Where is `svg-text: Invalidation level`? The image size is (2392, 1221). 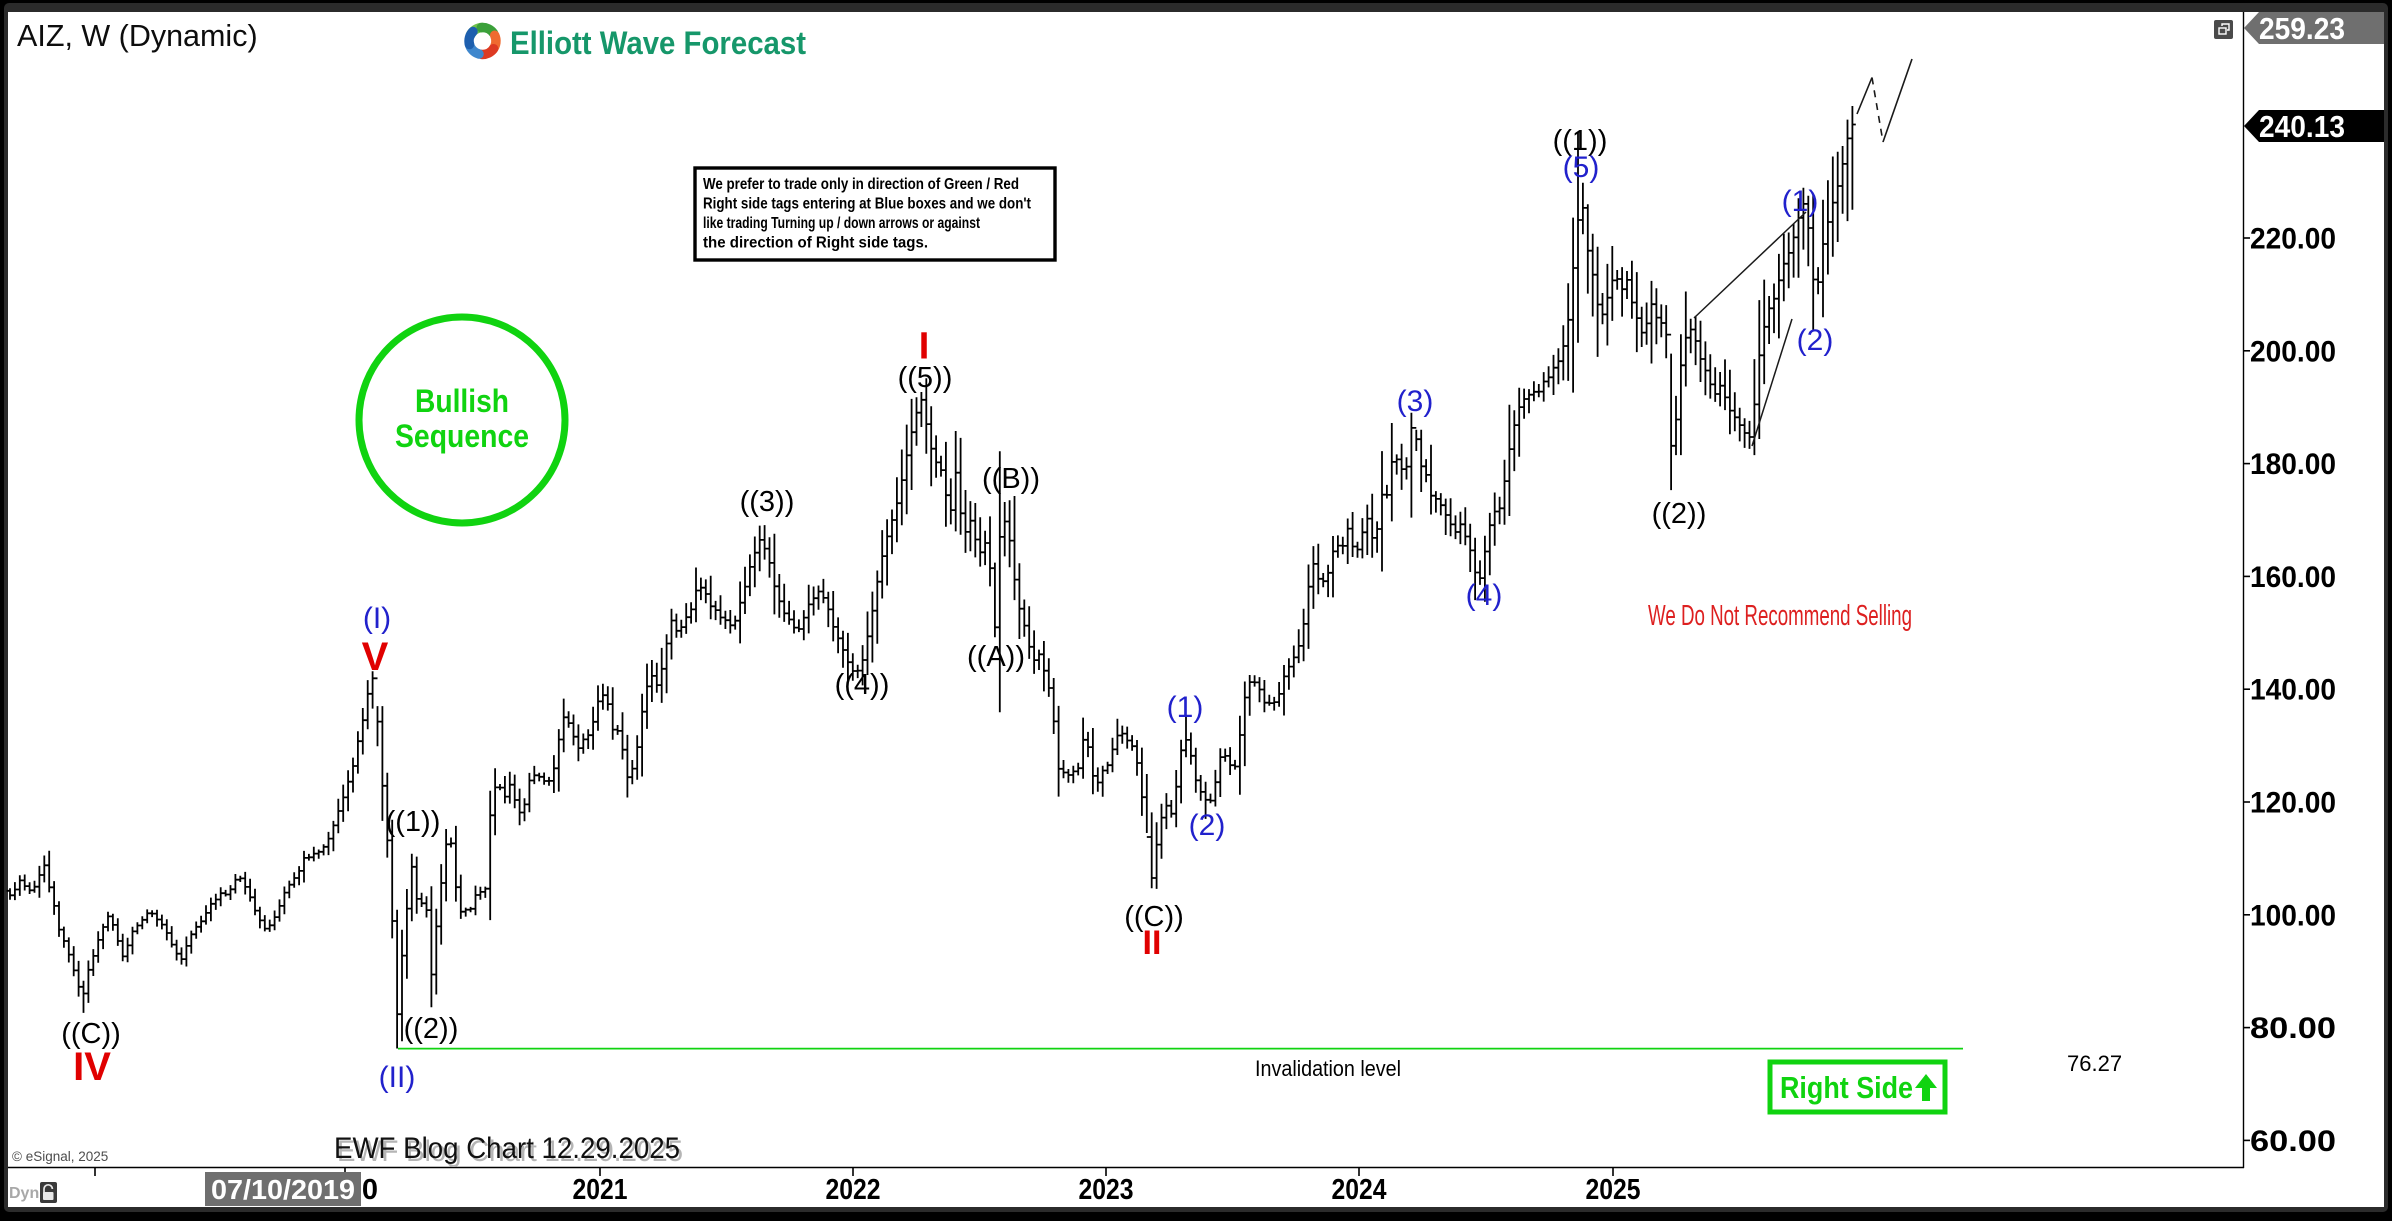
svg-text: Invalidation level is located at coordinates (1328, 1068).